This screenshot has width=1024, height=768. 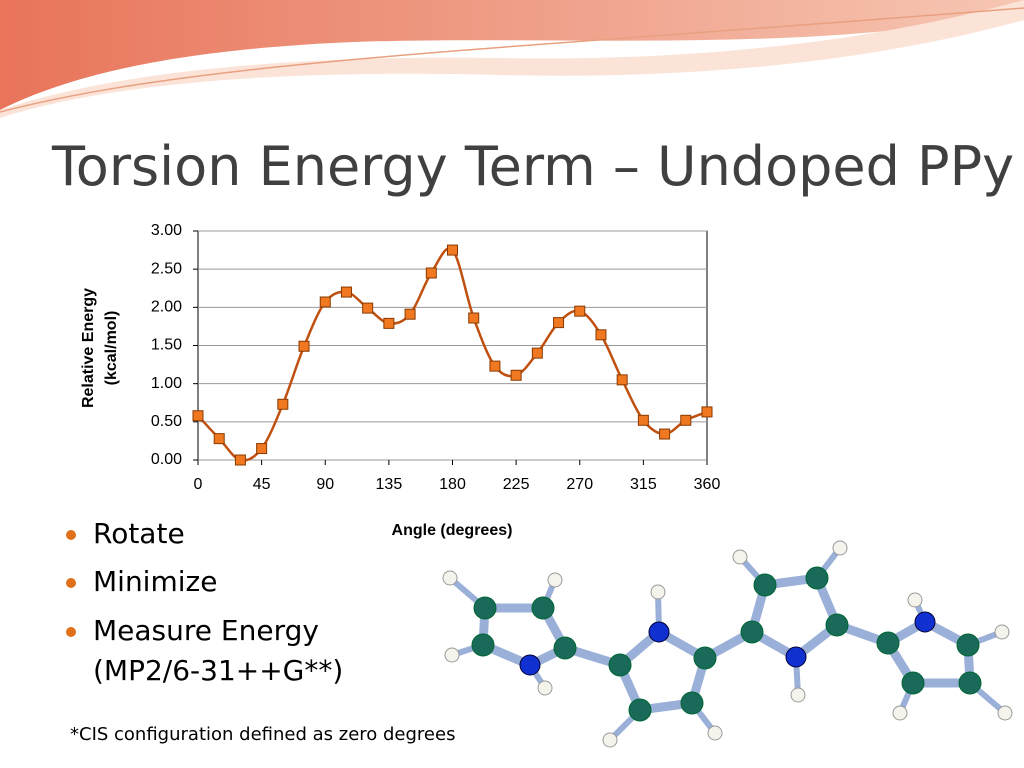 I want to click on x-tick-label: 270, so click(x=579, y=484).